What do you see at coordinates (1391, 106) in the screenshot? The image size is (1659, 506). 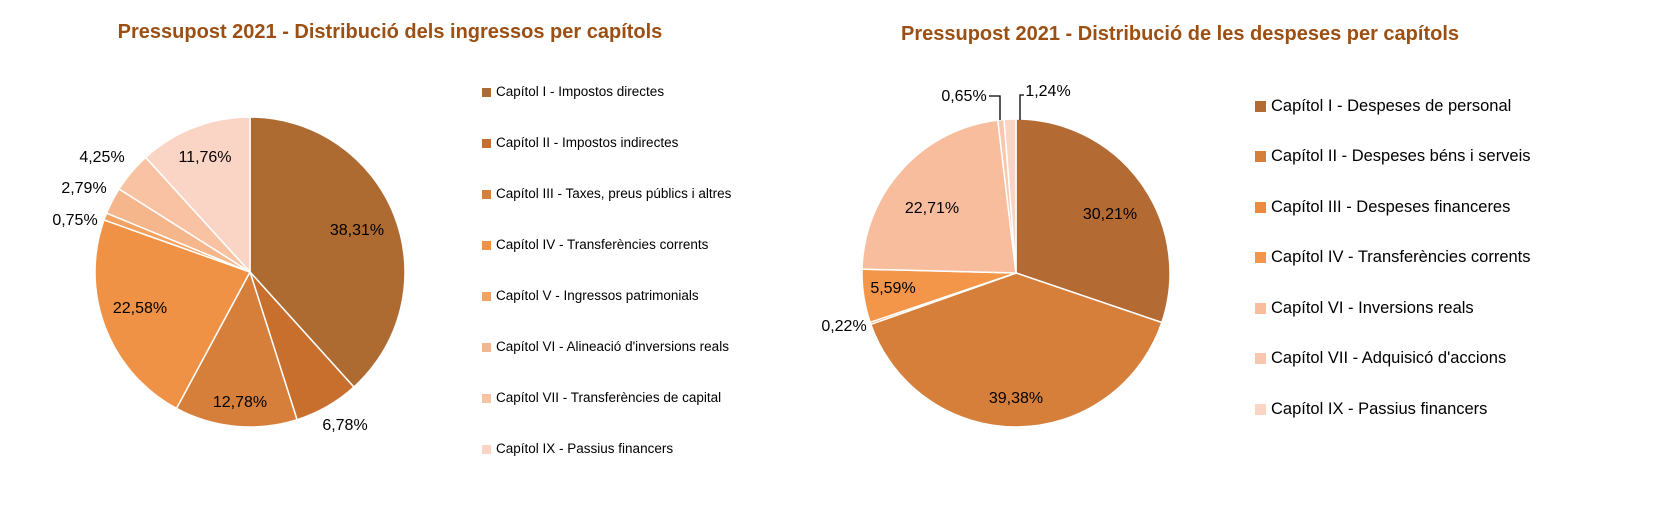 I see `legend-label: Capítol I - Despeses de personal` at bounding box center [1391, 106].